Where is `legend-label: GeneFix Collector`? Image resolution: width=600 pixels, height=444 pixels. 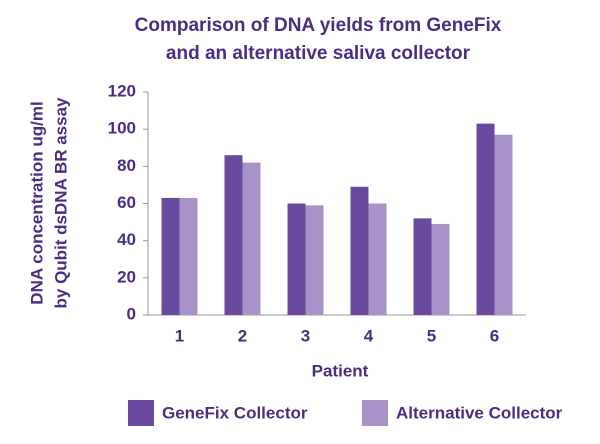
legend-label: GeneFix Collector is located at coordinates (235, 412).